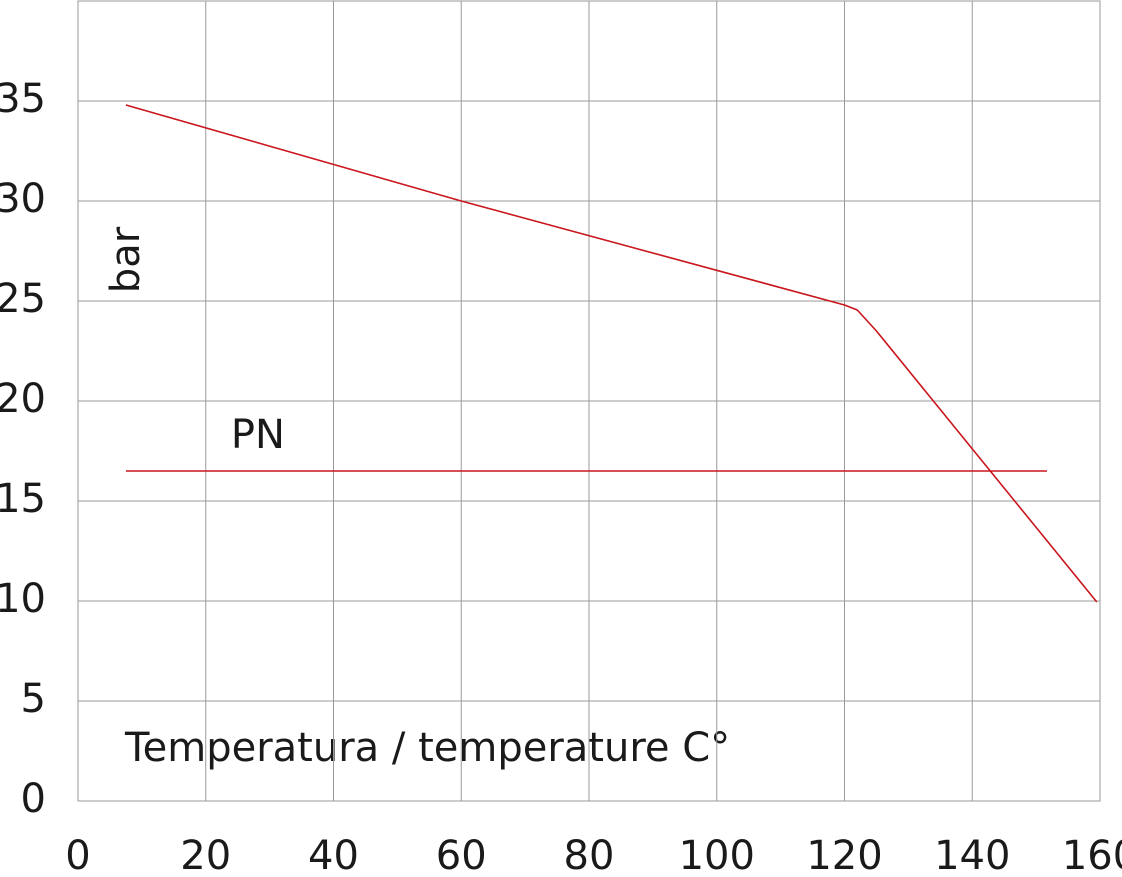 The width and height of the screenshot is (1122, 877). I want to click on y-tick-label: 15, so click(23, 499).